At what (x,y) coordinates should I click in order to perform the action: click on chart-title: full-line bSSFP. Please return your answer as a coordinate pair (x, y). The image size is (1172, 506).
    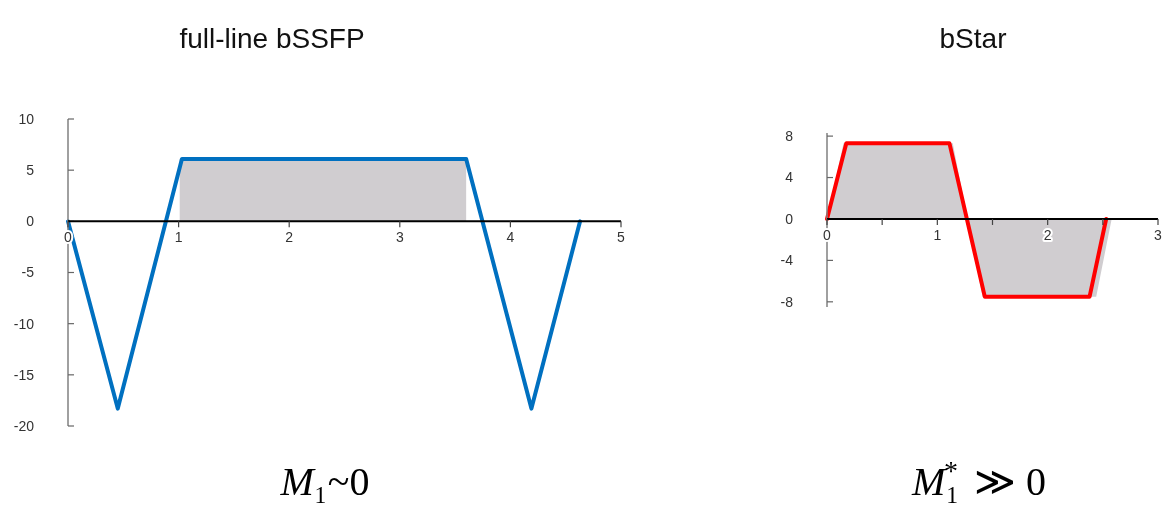
    Looking at the image, I should click on (272, 38).